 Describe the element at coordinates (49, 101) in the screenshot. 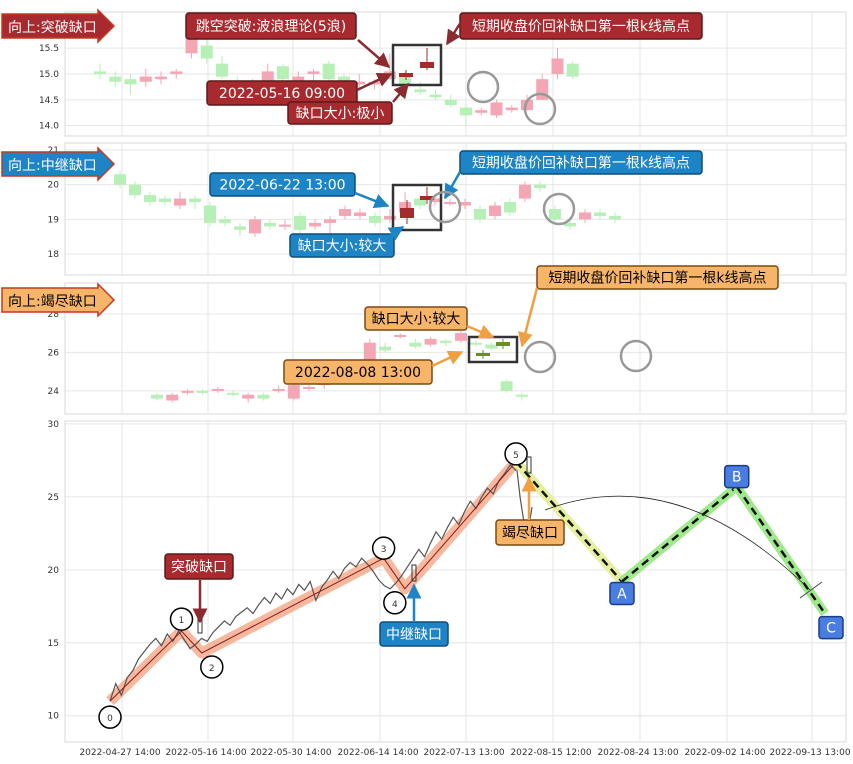

I see `y-tick-label: 14.5` at that location.